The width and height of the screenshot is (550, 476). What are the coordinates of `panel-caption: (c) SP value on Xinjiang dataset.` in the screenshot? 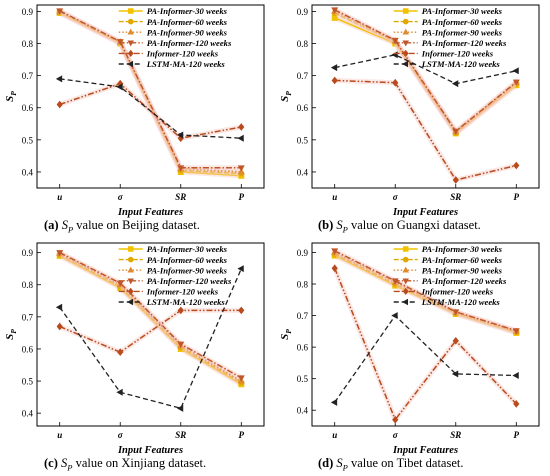 It's located at (125, 464).